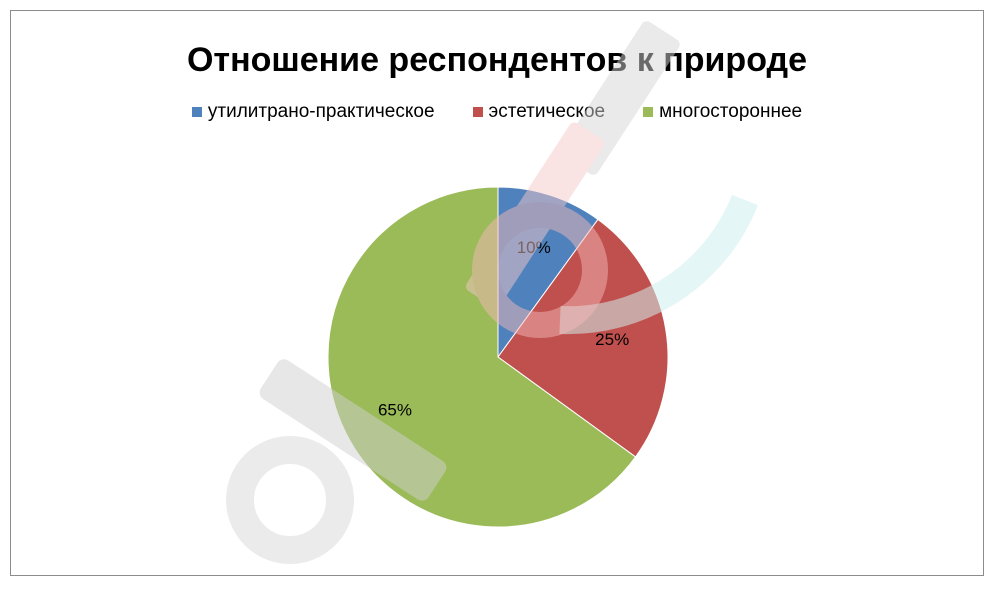 The height and width of the screenshot is (590, 996). What do you see at coordinates (534, 247) in the screenshot?
I see `data-label-utilitarian: 10%` at bounding box center [534, 247].